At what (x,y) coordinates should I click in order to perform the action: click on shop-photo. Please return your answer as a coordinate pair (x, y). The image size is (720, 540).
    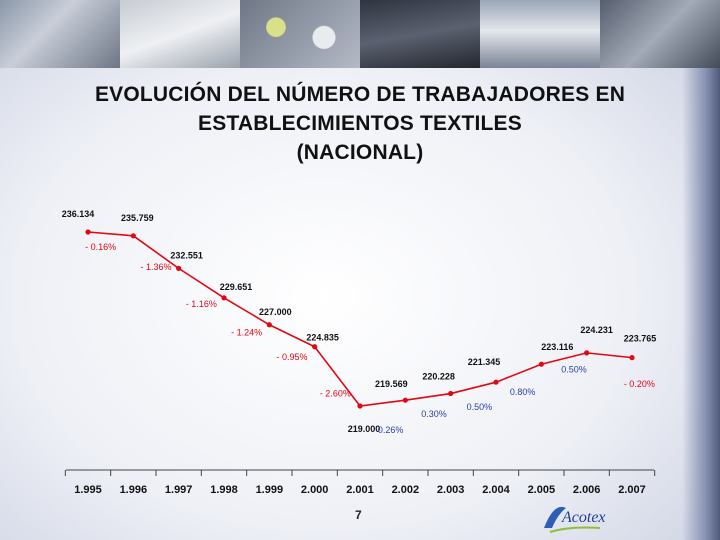
    Looking at the image, I should click on (660, 34).